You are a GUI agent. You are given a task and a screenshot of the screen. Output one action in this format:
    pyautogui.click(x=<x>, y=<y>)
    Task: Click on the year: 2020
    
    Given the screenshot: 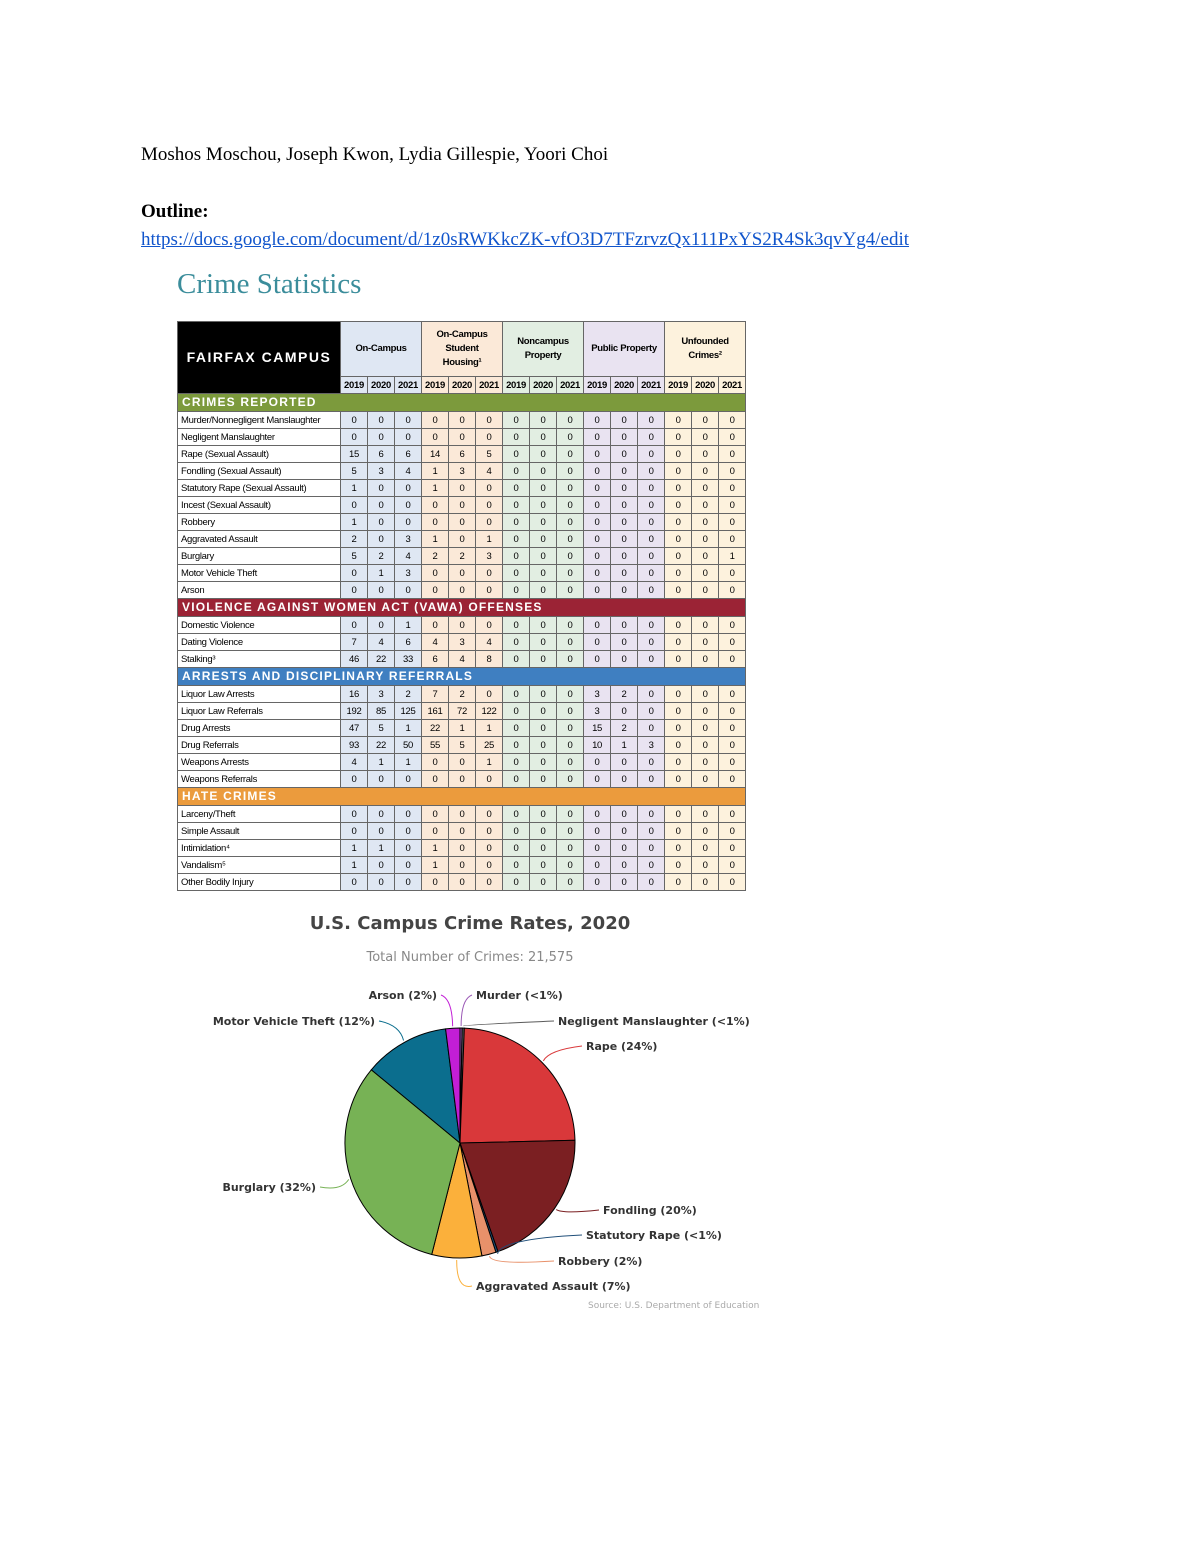 What is the action you would take?
    pyautogui.click(x=381, y=385)
    